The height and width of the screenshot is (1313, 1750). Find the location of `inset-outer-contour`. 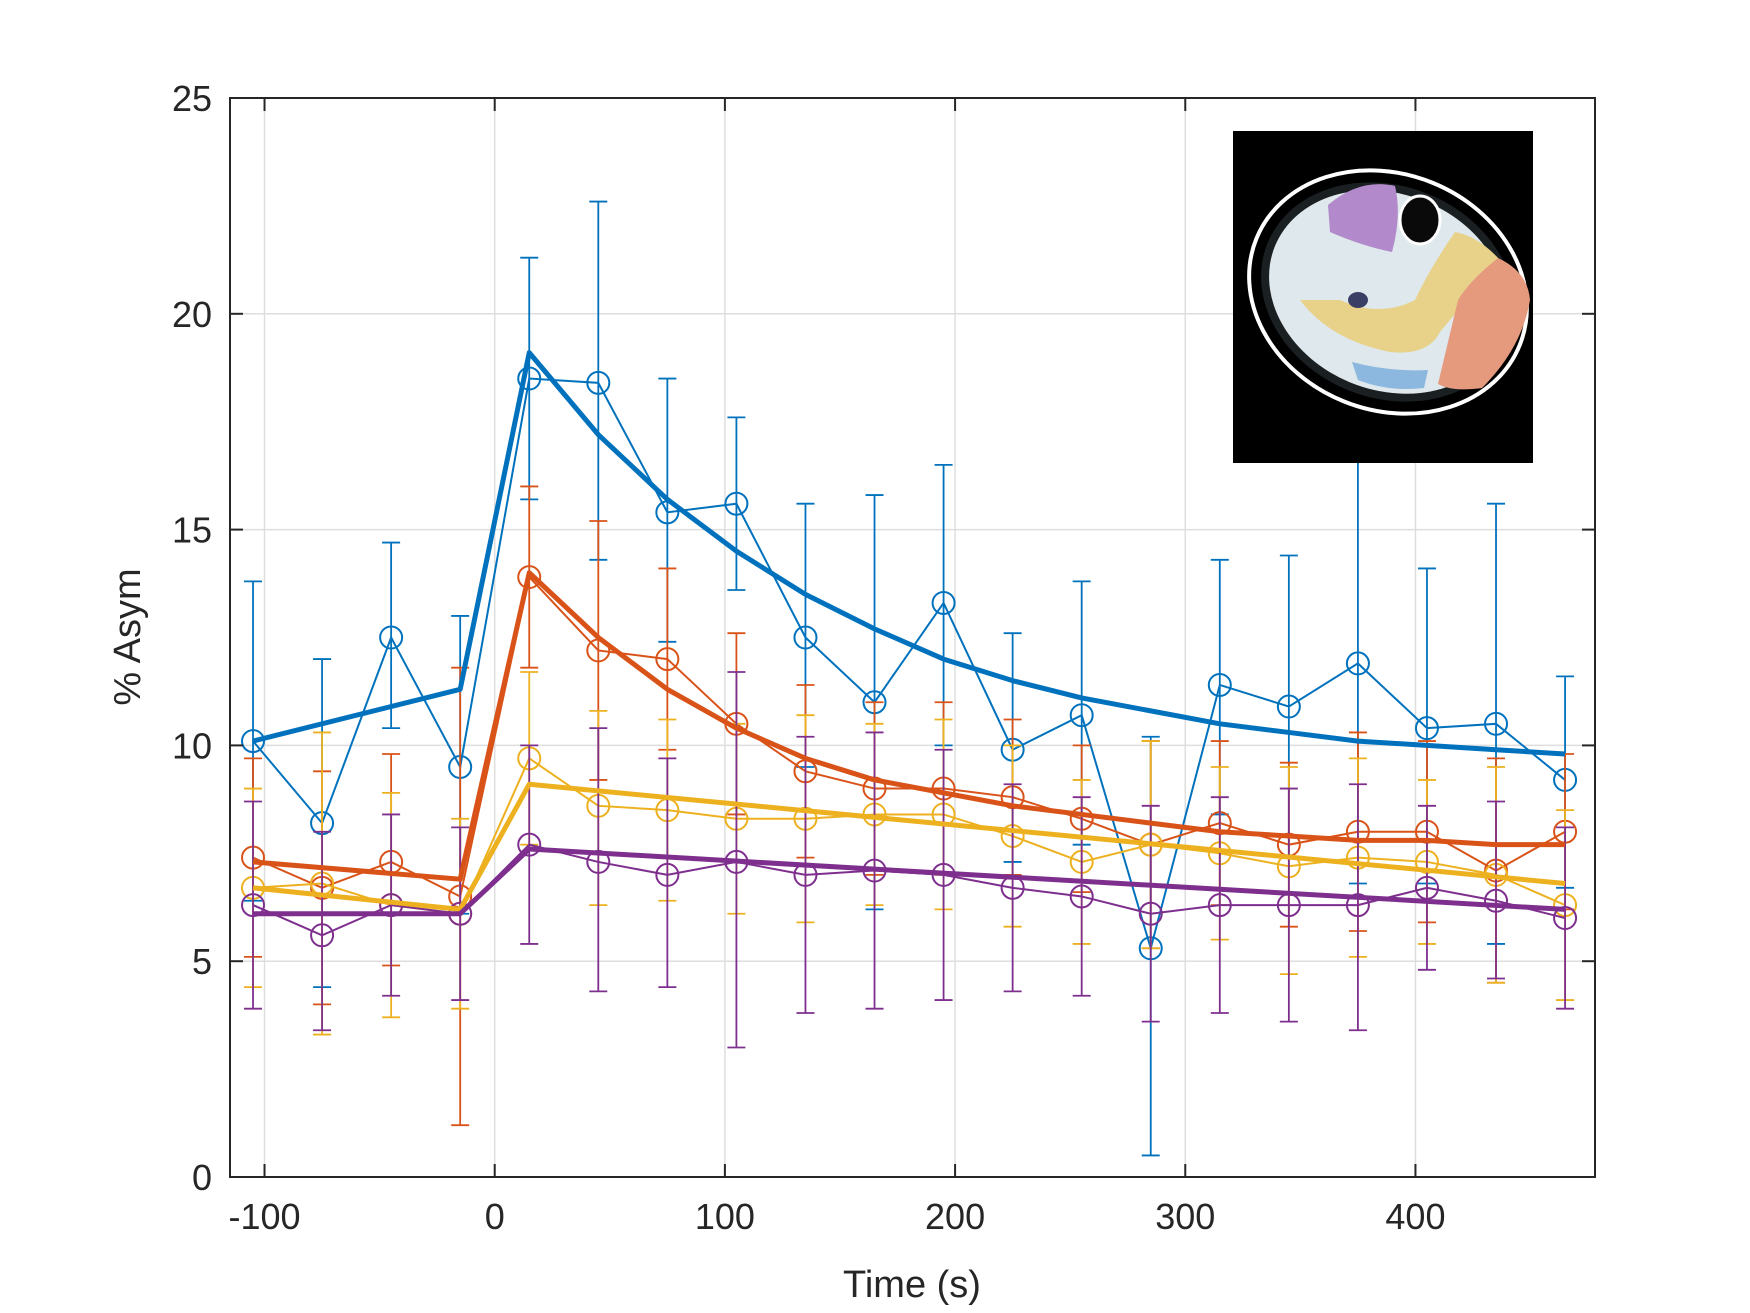

inset-outer-contour is located at coordinates (1388, 292).